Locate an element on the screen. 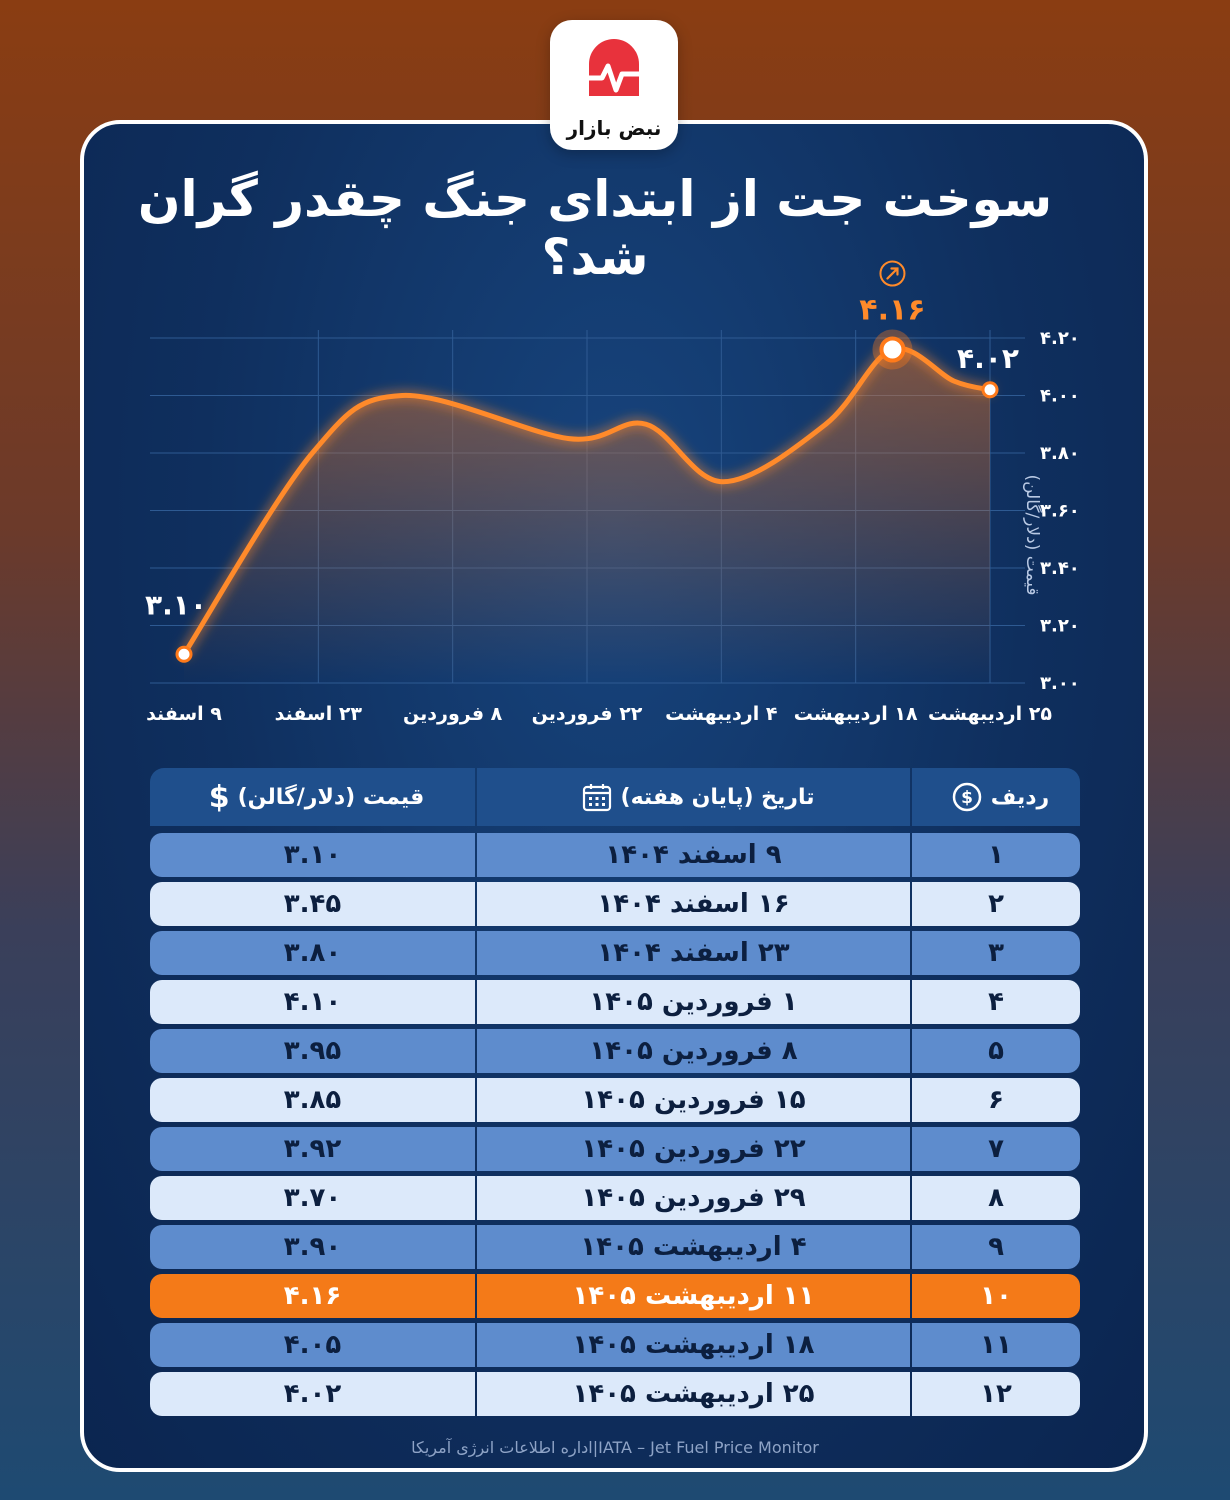  cell-price: ۳.۱۰ is located at coordinates (312, 855).